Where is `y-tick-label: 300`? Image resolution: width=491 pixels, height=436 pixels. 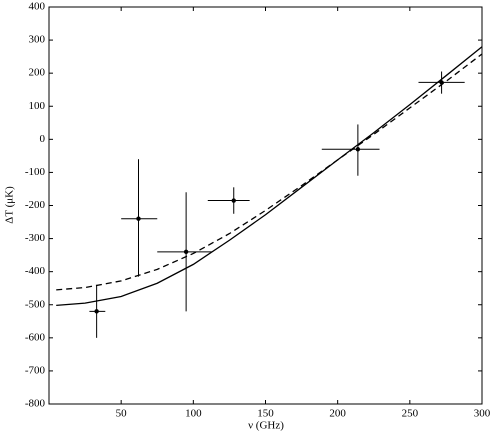 y-tick-label: 300 is located at coordinates (37, 40).